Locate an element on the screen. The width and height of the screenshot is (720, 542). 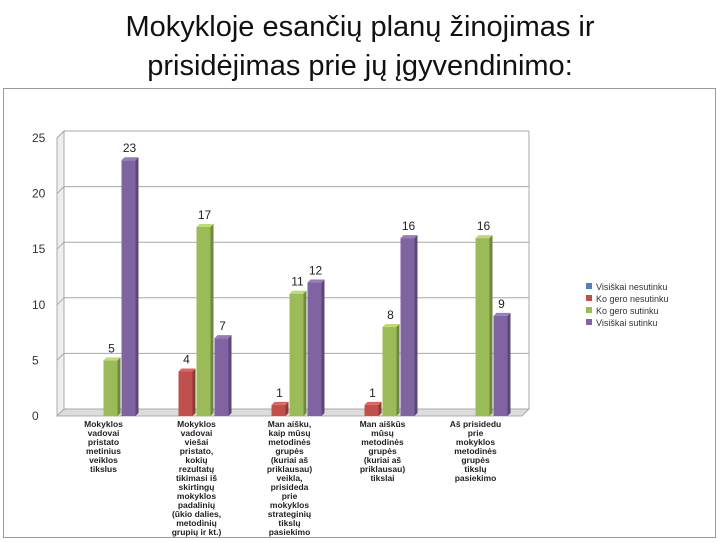
y-tick-label: 10 is located at coordinates (39, 305).